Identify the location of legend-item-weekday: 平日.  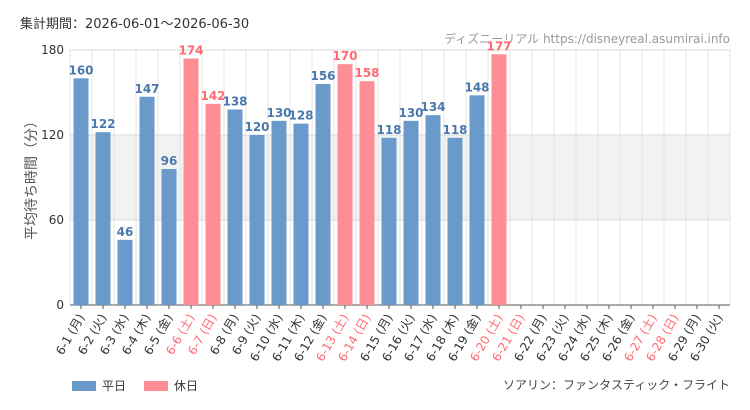
(99, 385).